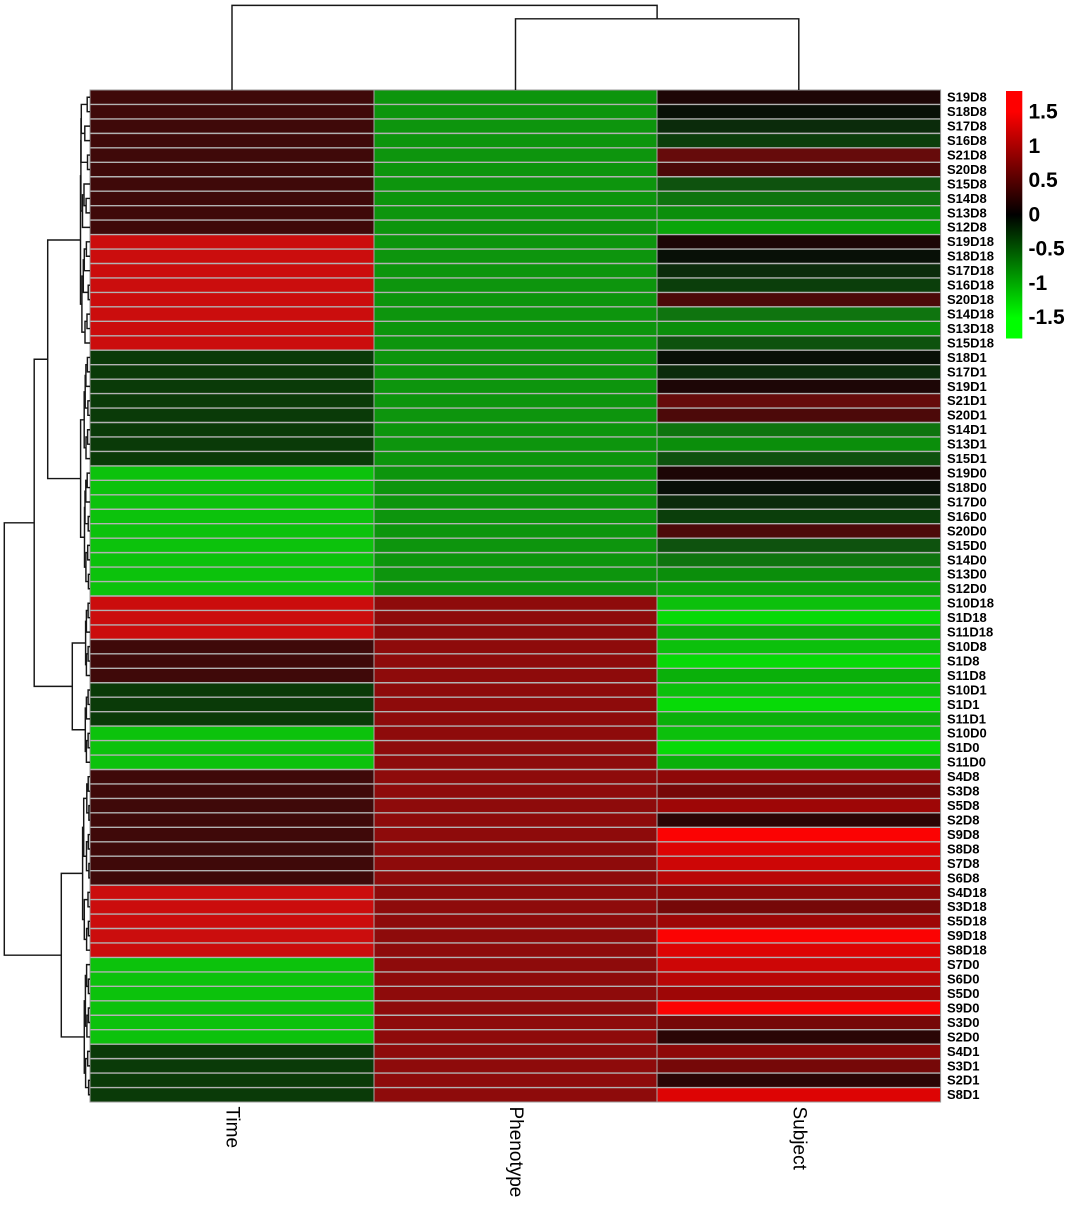 This screenshot has width=1075, height=1219. What do you see at coordinates (232, 1128) in the screenshot?
I see `svg-text: Time` at bounding box center [232, 1128].